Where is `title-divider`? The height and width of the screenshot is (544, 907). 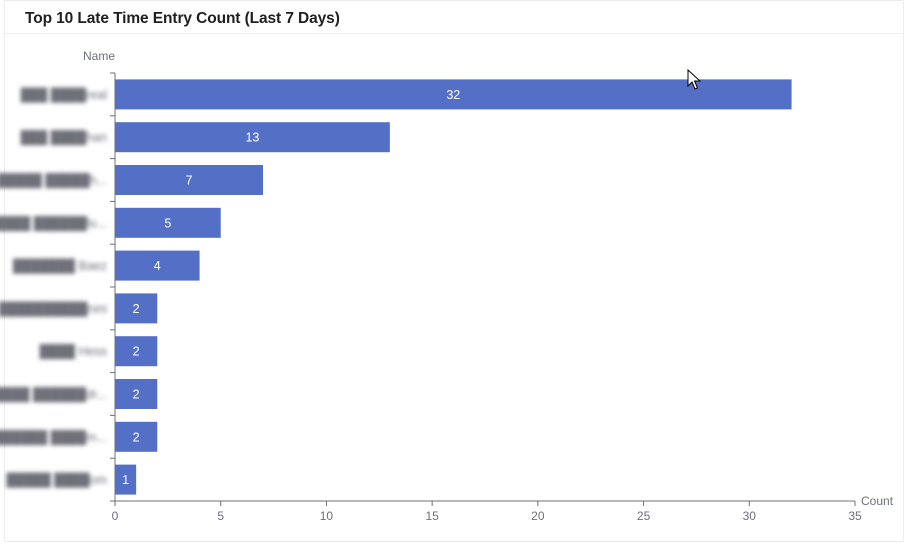
title-divider is located at coordinates (454, 33).